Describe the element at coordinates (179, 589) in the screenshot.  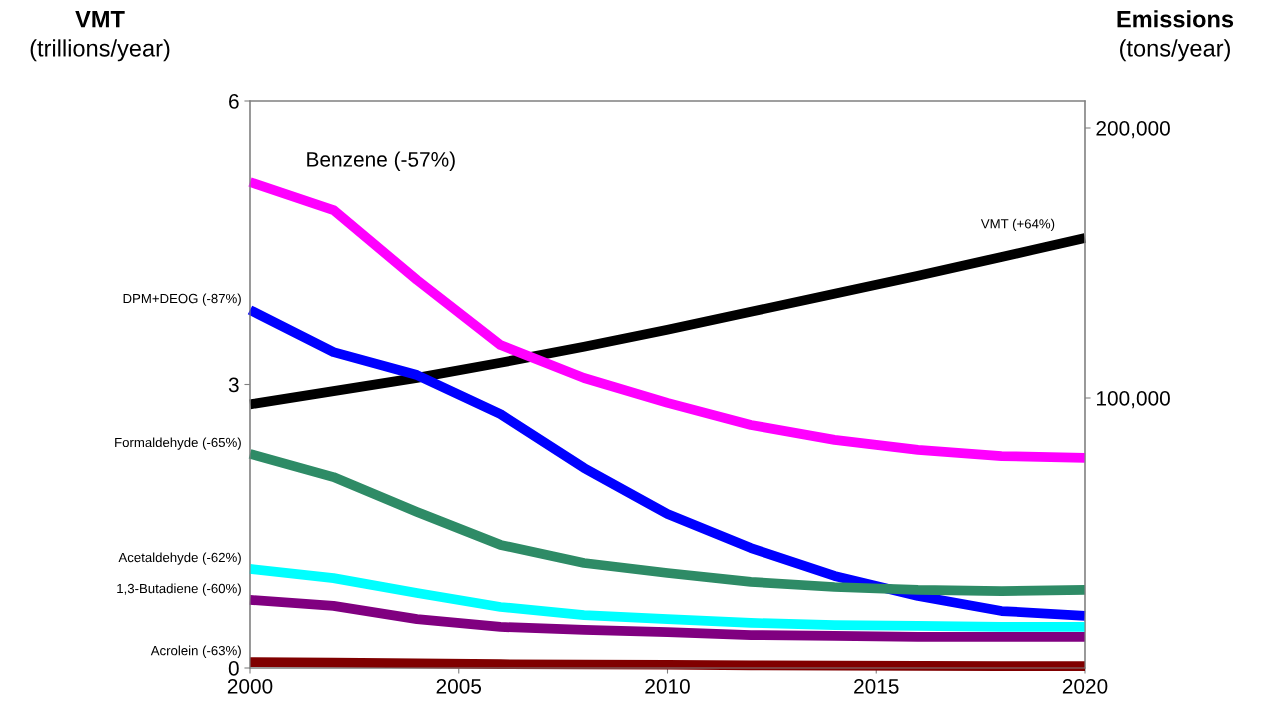
I see `series-label: 1,3-Butadiene (-60%)` at that location.